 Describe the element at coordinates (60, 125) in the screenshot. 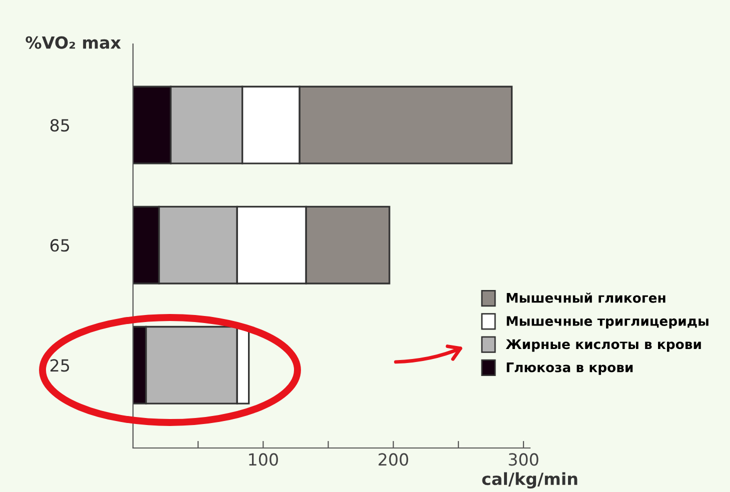

I see `y-tick-label: 85` at that location.